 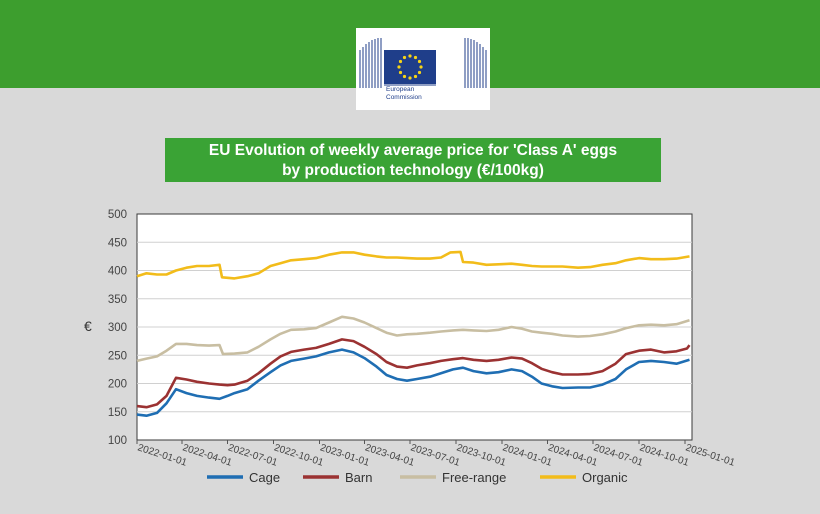 I want to click on legend-label: Cage, so click(x=264, y=477).